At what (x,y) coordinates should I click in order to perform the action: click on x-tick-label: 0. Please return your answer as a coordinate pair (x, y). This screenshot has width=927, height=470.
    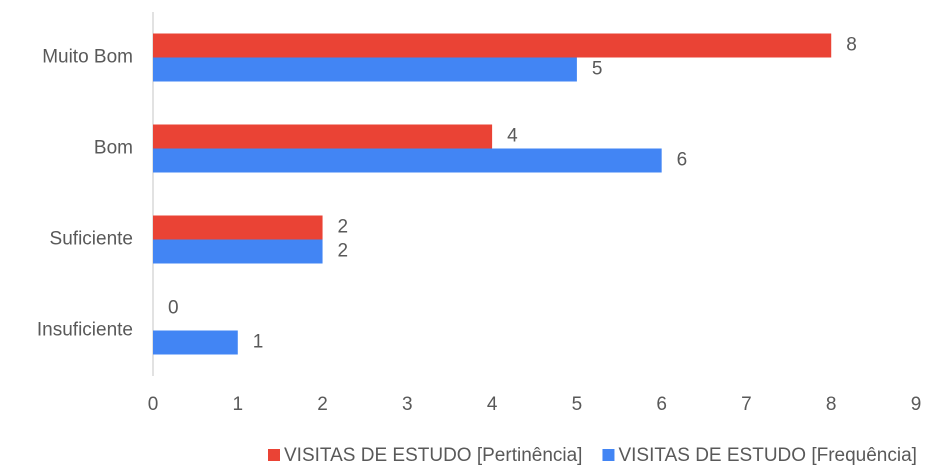
    Looking at the image, I should click on (153, 404).